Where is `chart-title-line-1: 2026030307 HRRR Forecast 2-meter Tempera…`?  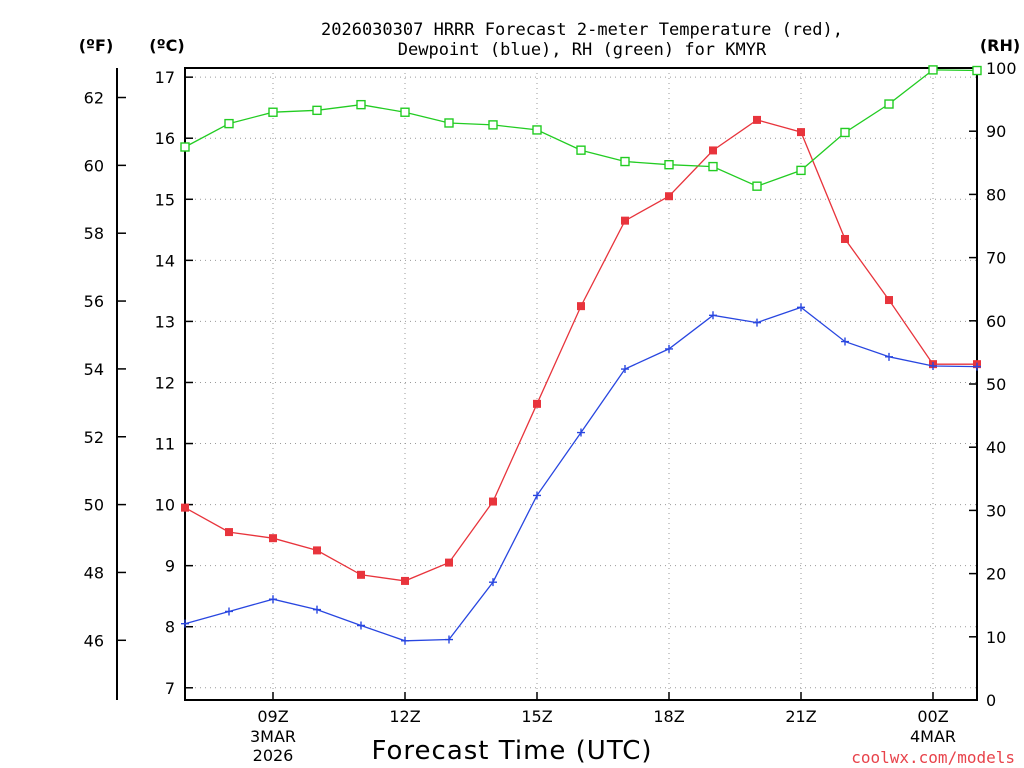 chart-title-line-1: 2026030307 HRRR Forecast 2-meter Tempera… is located at coordinates (582, 30).